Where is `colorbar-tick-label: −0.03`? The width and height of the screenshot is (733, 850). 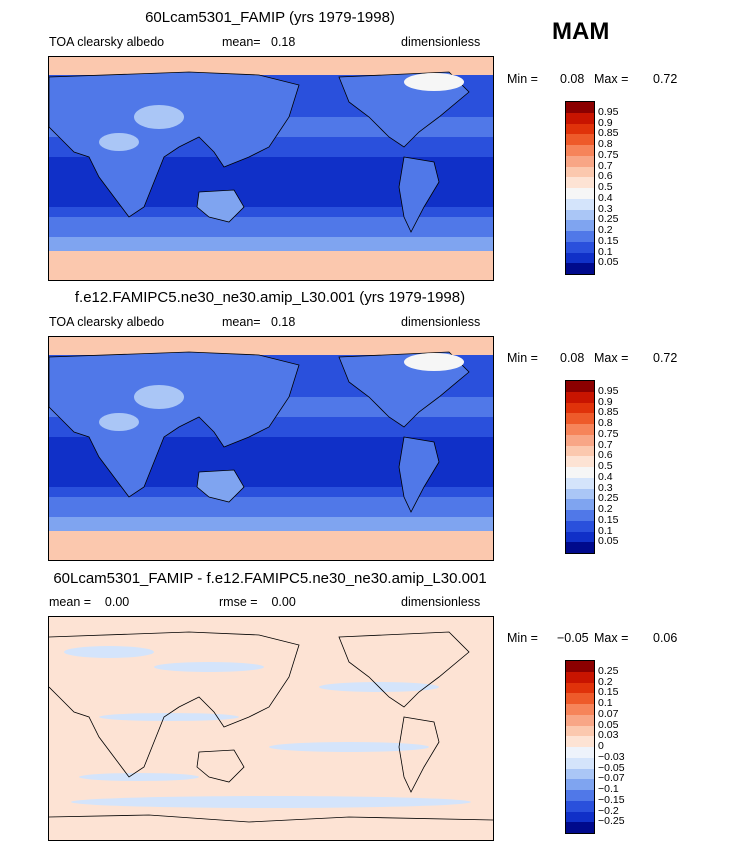 colorbar-tick-label: −0.03 is located at coordinates (611, 756).